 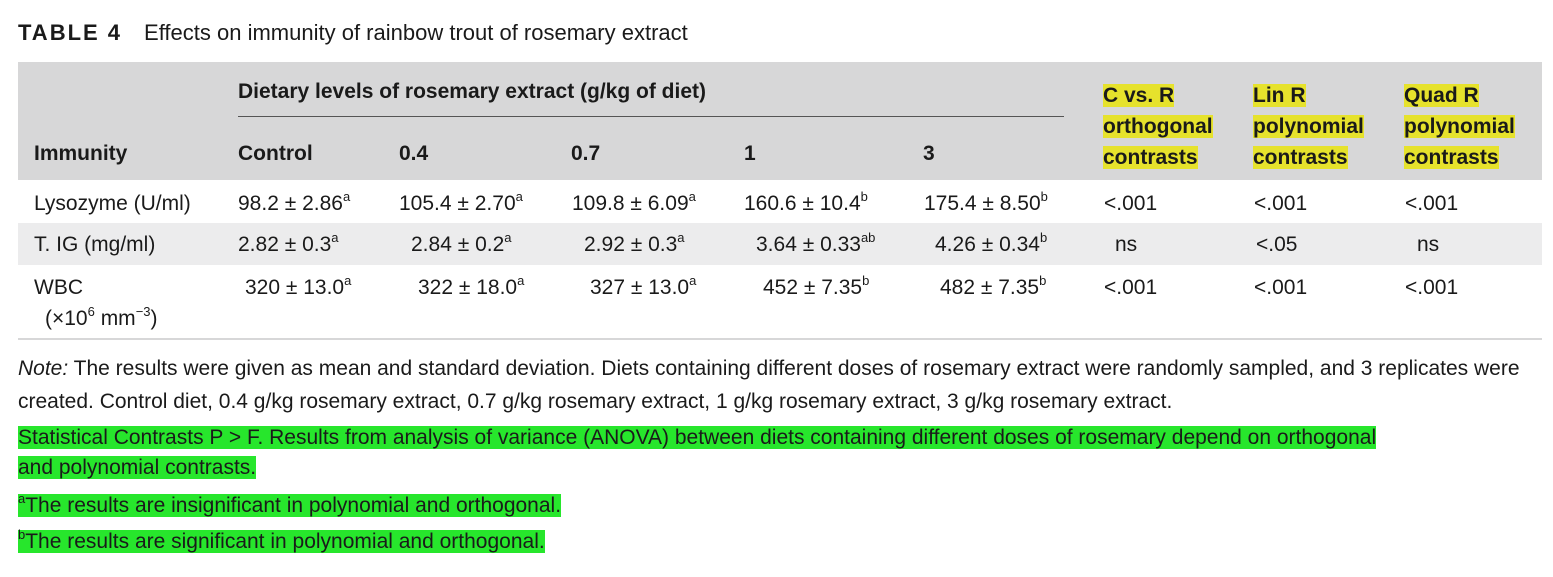 I want to click on table-label: TABLE 4, so click(x=70, y=32).